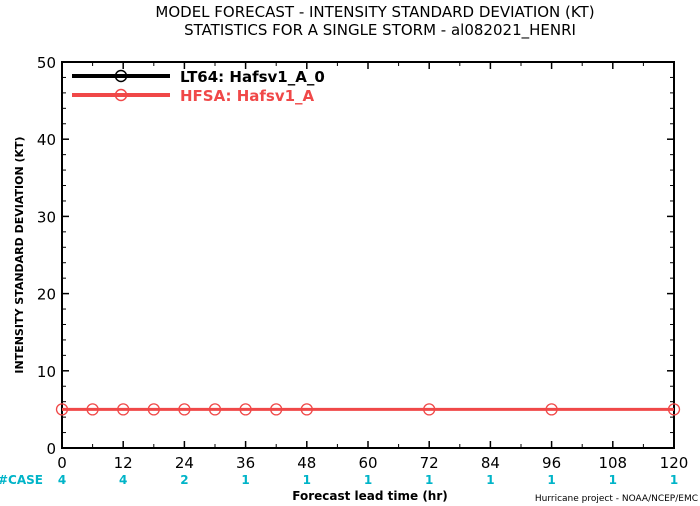 This screenshot has height=506, width=700. Describe the element at coordinates (252, 77) in the screenshot. I see `legend-label-0: LT64: Hafsv1_A_0` at that location.